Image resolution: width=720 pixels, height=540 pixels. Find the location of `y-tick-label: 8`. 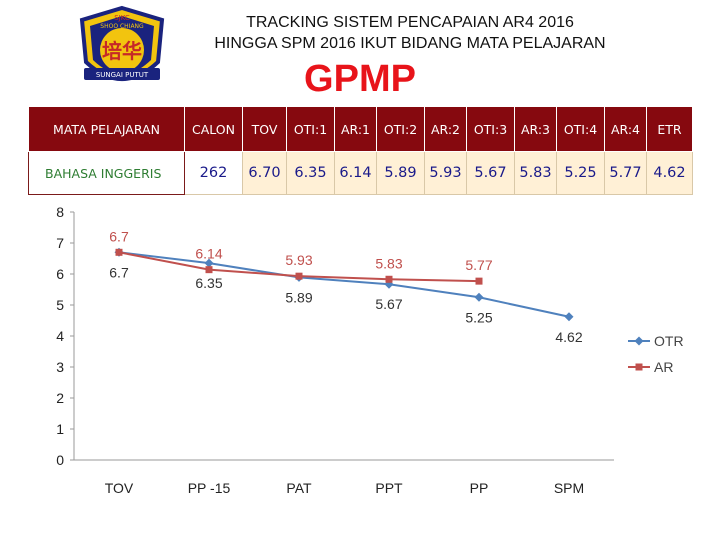

y-tick-label: 8 is located at coordinates (60, 212).